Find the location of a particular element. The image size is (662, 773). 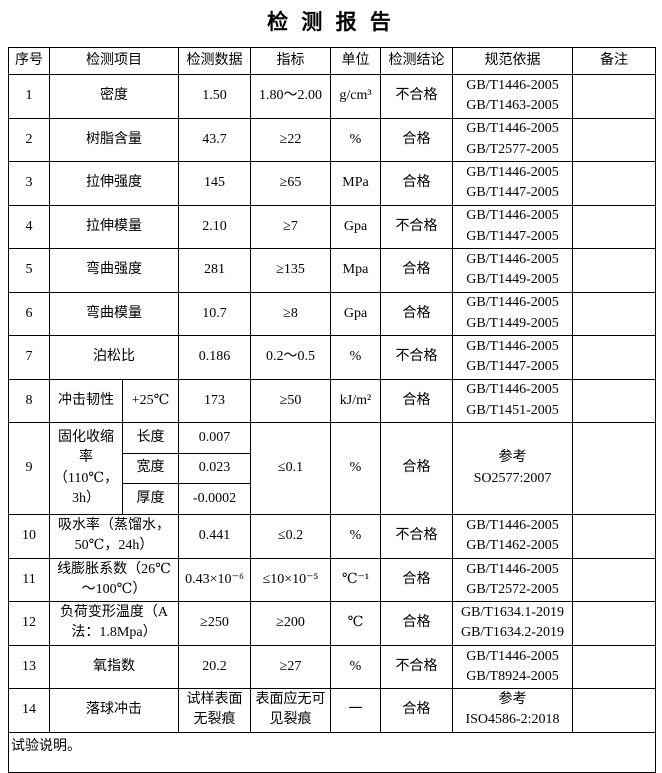

sub-item: 宽度 is located at coordinates (150, 468).